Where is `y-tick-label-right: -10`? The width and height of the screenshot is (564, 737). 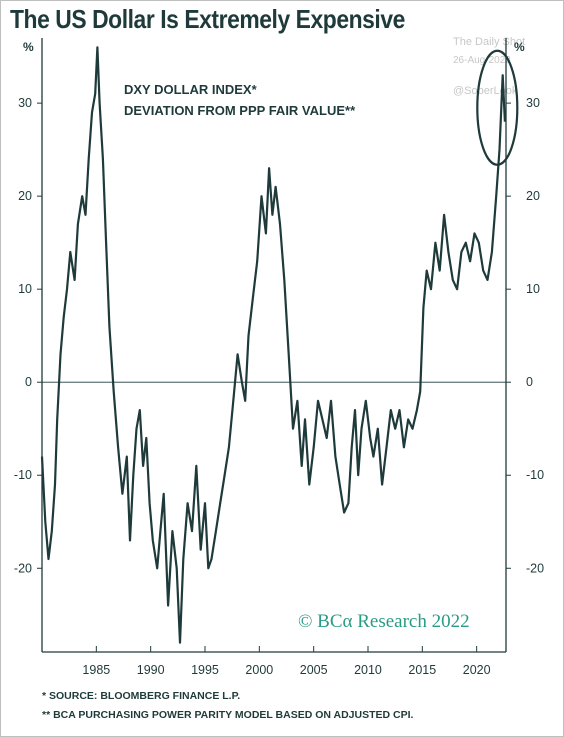
y-tick-label-right: -10 is located at coordinates (535, 475).